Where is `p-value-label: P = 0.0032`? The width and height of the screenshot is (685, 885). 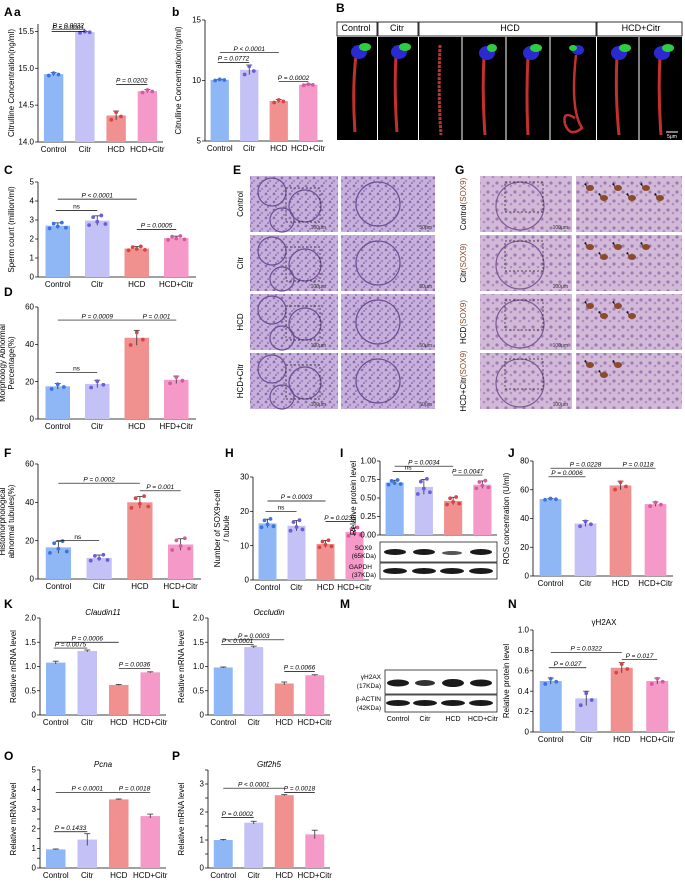
p-value-label: P = 0.0032 is located at coordinates (69, 25).